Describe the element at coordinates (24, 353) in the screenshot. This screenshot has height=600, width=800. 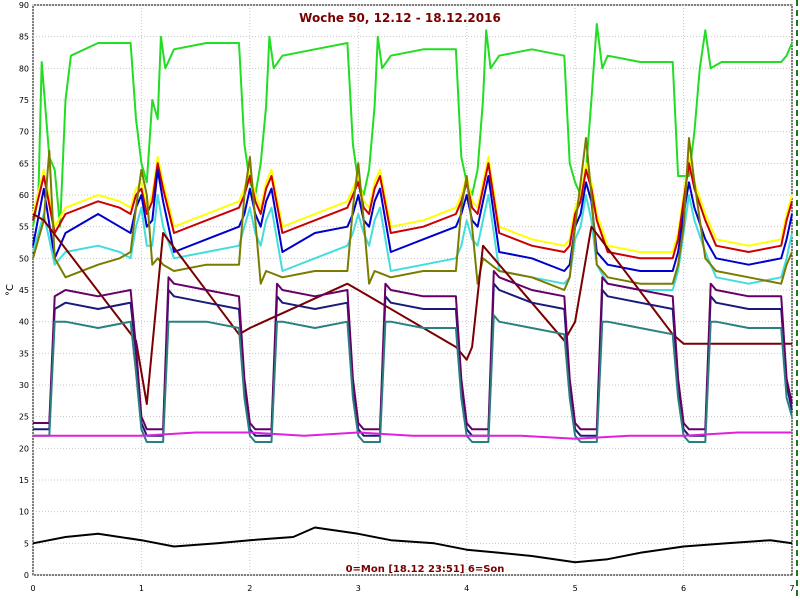
I see `y-tick-label: 35` at that location.